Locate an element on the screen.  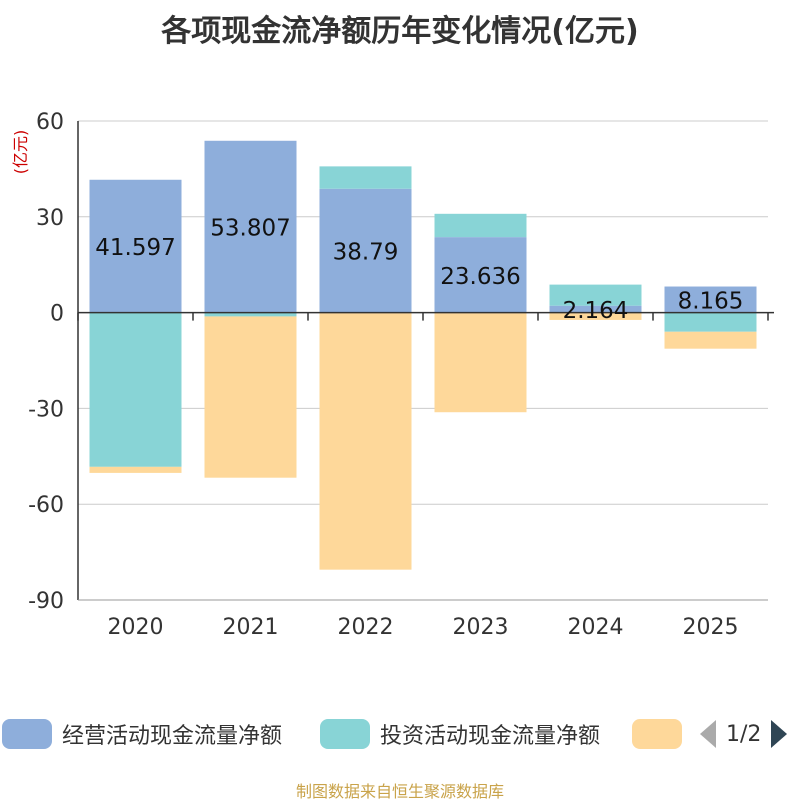
x-tick-label: 2021 is located at coordinates (251, 627).